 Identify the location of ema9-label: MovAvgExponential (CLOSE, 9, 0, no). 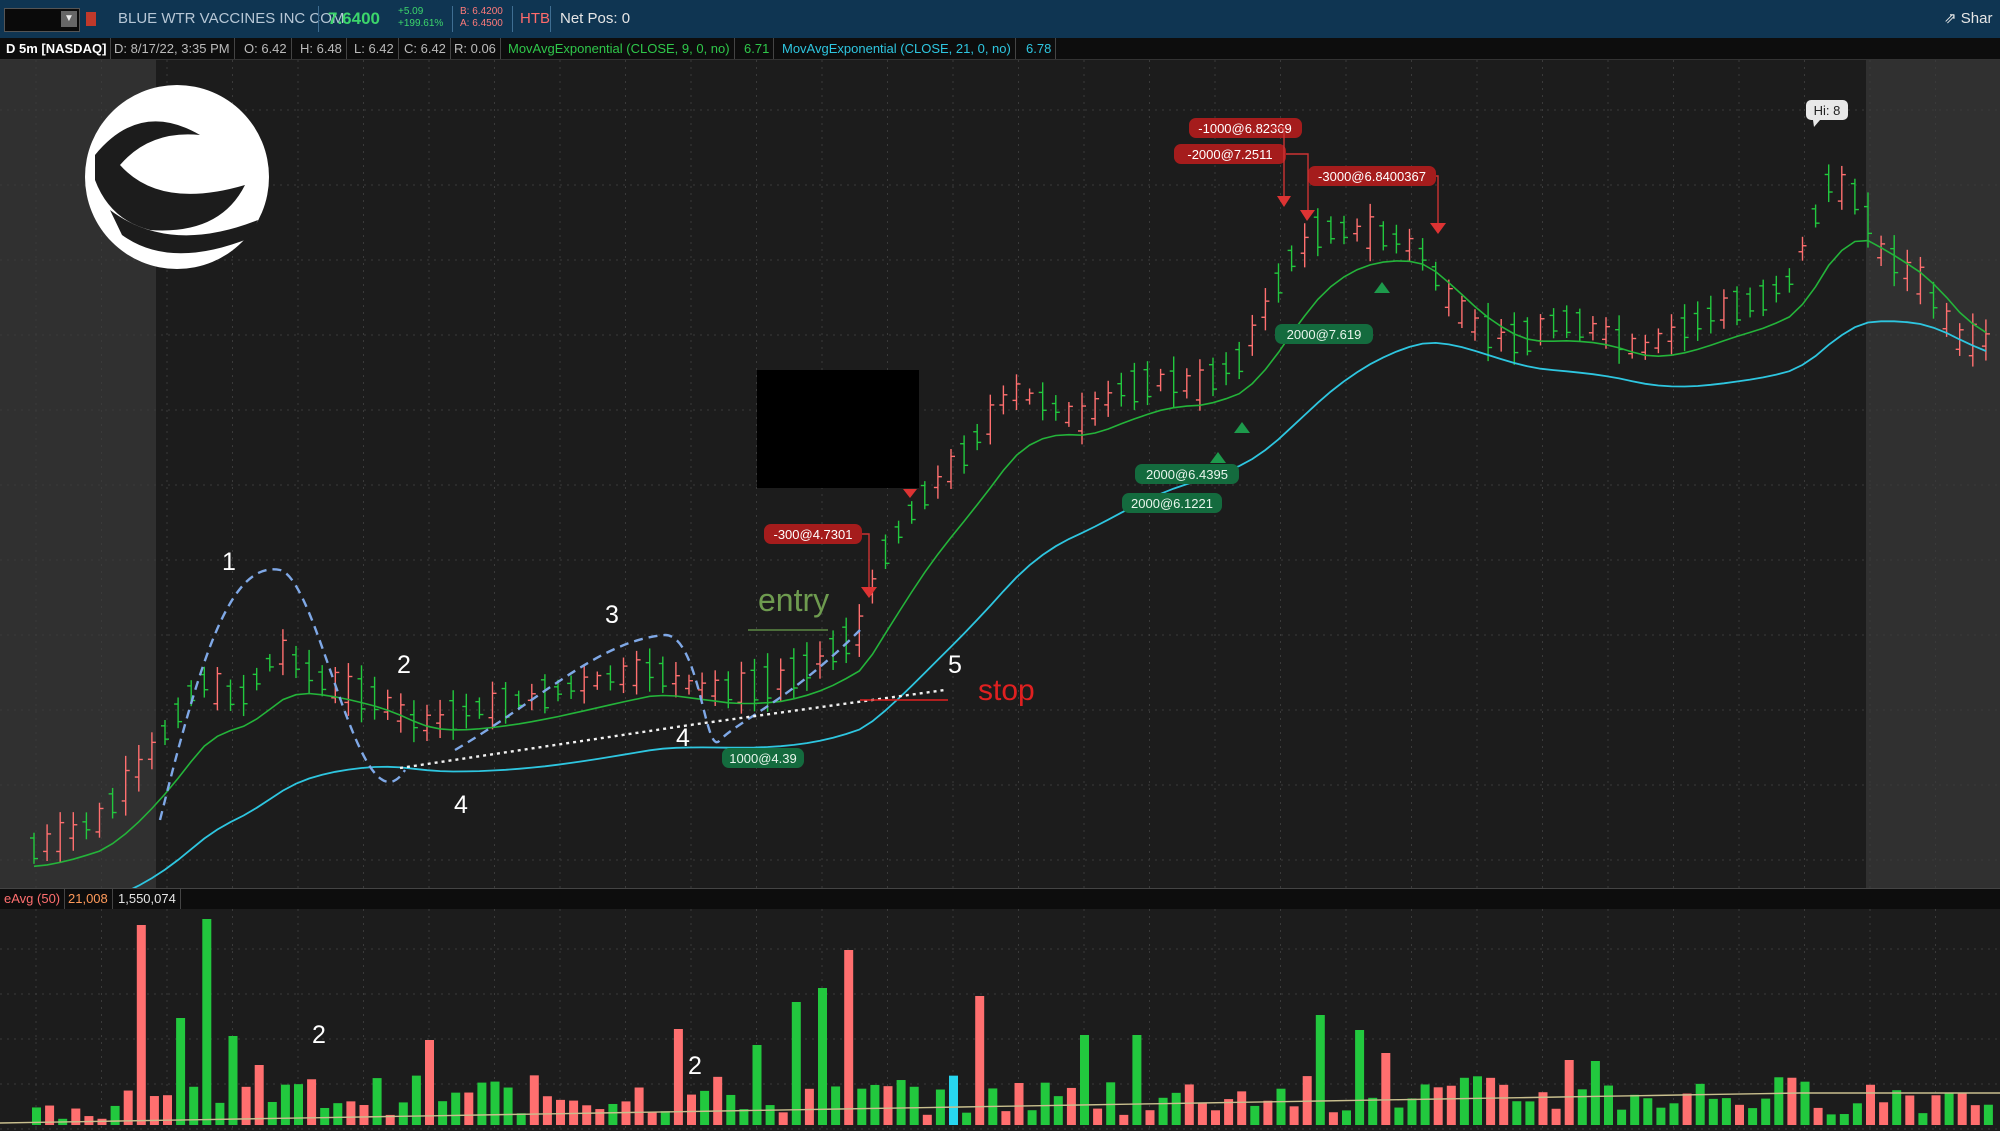
(619, 48).